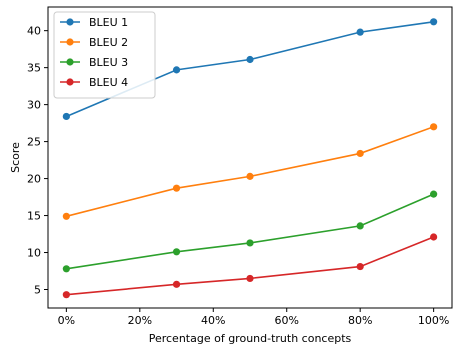  What do you see at coordinates (433, 320) in the screenshot?
I see `x-tick-label: 100%` at bounding box center [433, 320].